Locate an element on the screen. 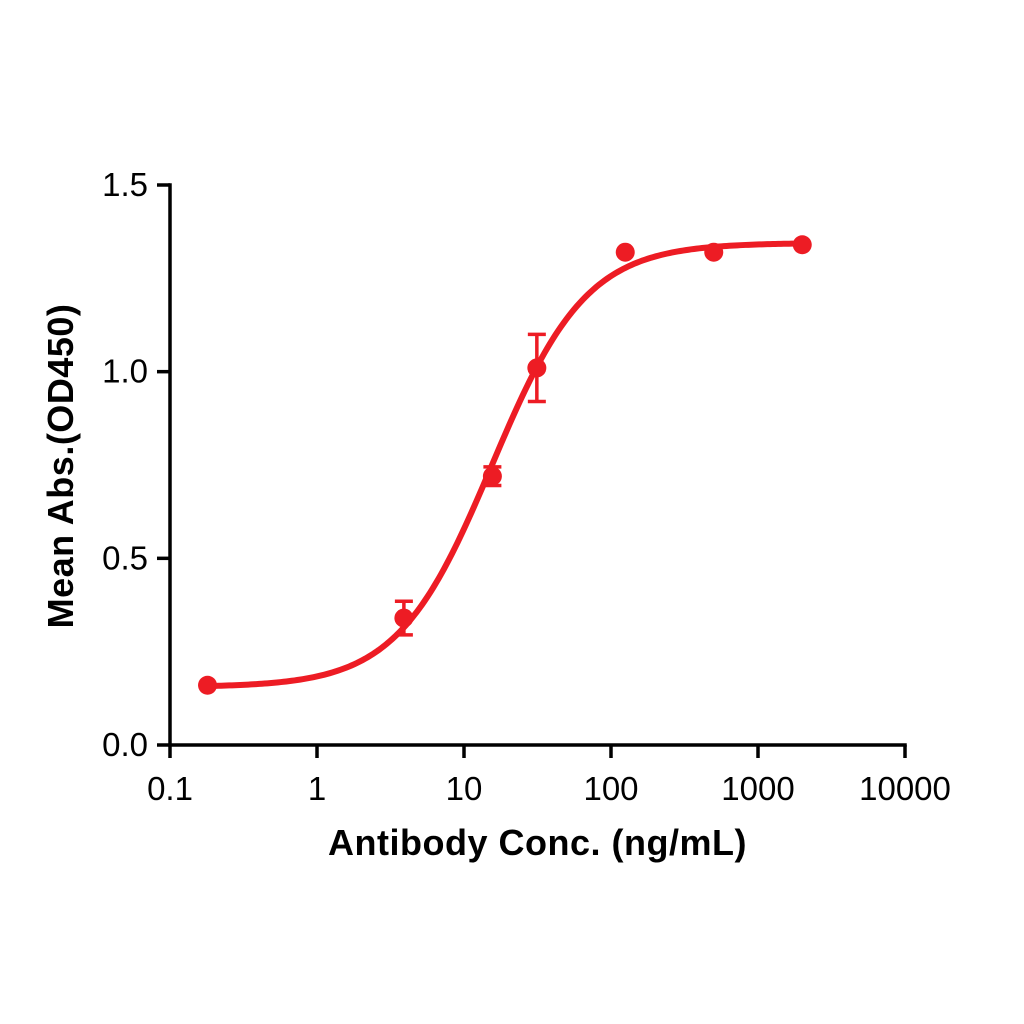 The height and width of the screenshot is (1024, 1024). x-tick-label: 100 is located at coordinates (610, 788).